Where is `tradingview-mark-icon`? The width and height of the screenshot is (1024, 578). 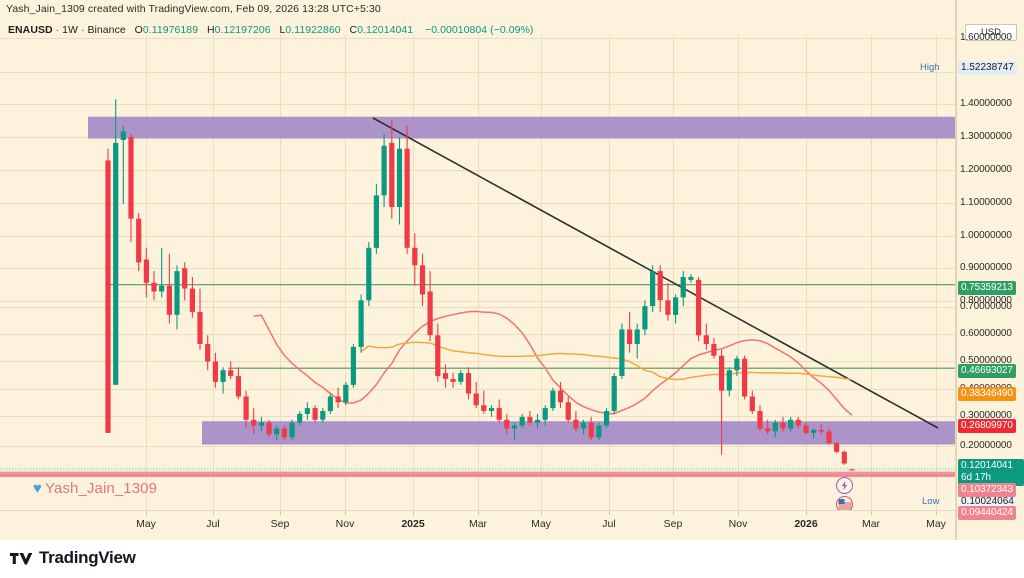 tradingview-mark-icon is located at coordinates (21, 558).